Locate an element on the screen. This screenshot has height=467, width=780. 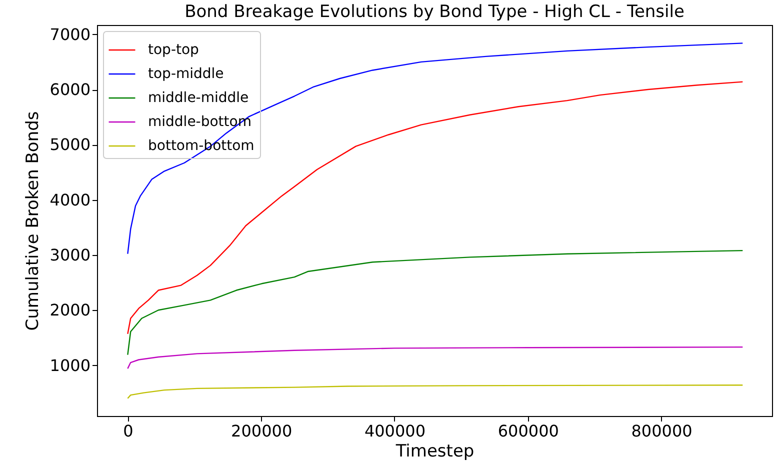
x-tick-label: 600000 is located at coordinates (528, 431).